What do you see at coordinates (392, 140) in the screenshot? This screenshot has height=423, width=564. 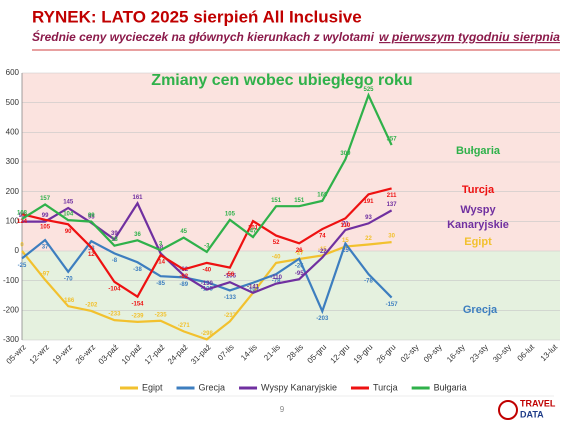 I see `data-label: 357` at bounding box center [392, 140].